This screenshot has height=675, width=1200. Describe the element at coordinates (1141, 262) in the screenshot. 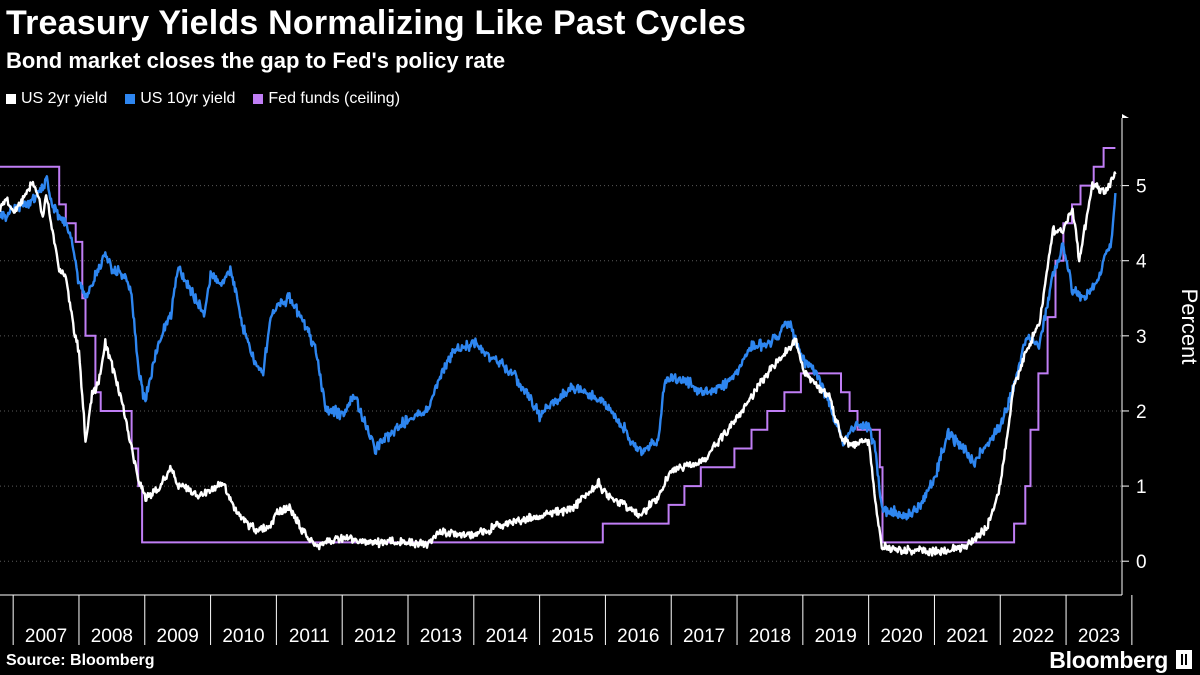

I see `y-tick-label-4: 4` at that location.